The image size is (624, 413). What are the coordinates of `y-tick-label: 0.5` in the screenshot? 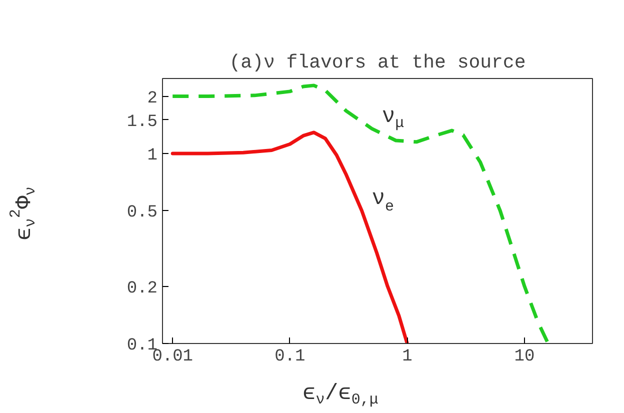 It's located at (142, 213).